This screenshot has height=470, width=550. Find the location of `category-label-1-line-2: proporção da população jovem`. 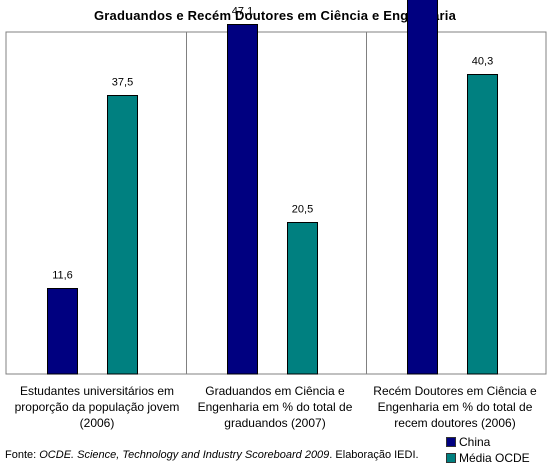

category-label-1-line-2: proporção da população jovem is located at coordinates (97, 407).